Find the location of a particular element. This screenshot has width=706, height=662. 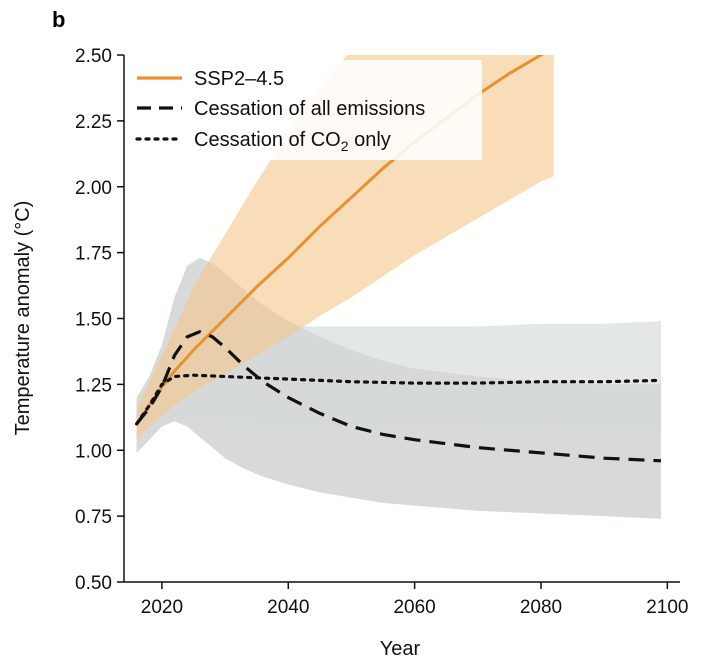

y-tick-label: 2.00 is located at coordinates (93, 188).